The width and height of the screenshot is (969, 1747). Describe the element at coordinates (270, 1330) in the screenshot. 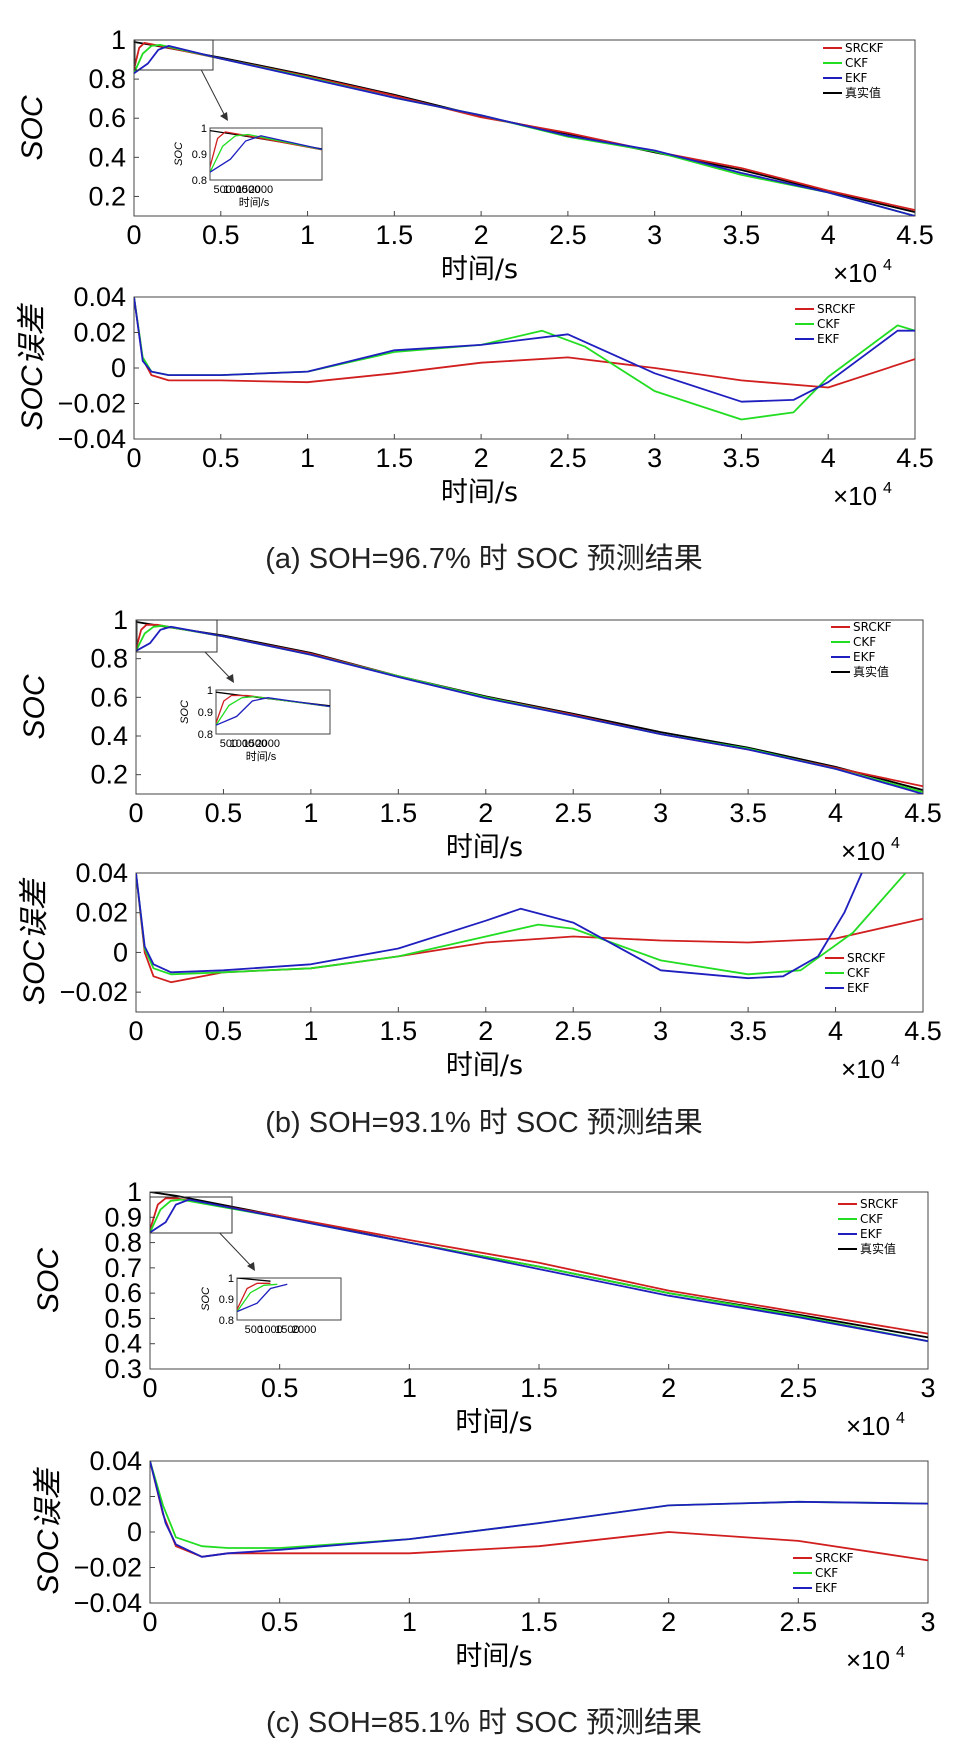

I see `soc-inset-2-xtick-label: 1000` at that location.